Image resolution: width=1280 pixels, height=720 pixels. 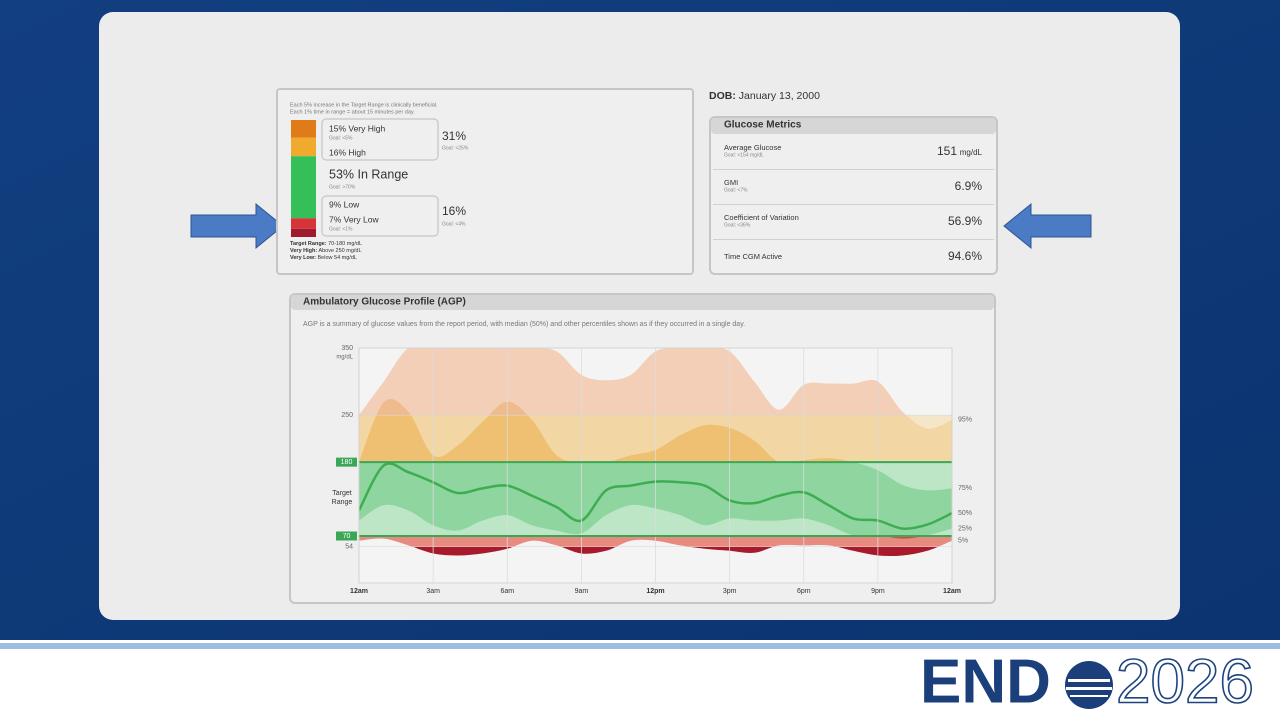 I want to click on metric-unit: mg/dL, so click(x=971, y=152).